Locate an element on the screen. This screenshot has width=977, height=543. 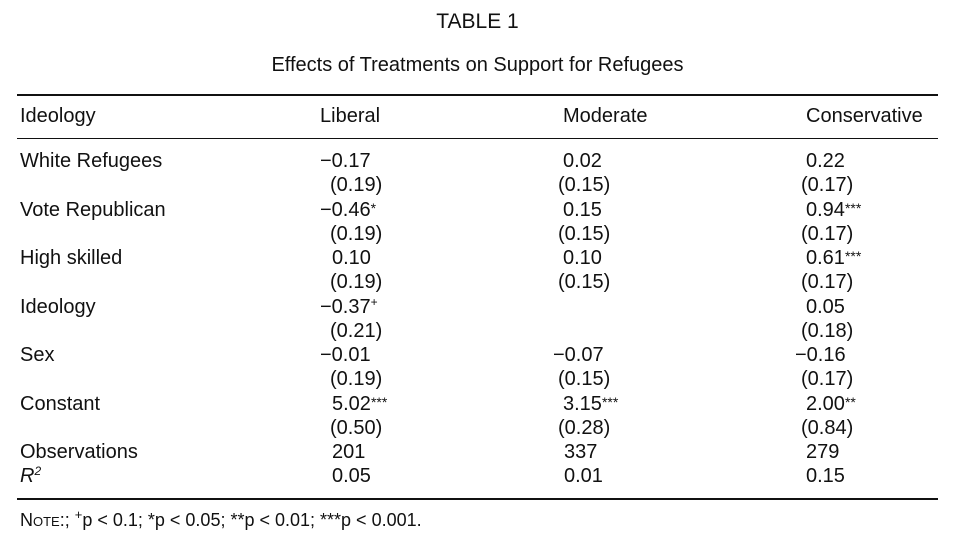
coefficient-liberal: −0.37+ is located at coordinates (349, 307).